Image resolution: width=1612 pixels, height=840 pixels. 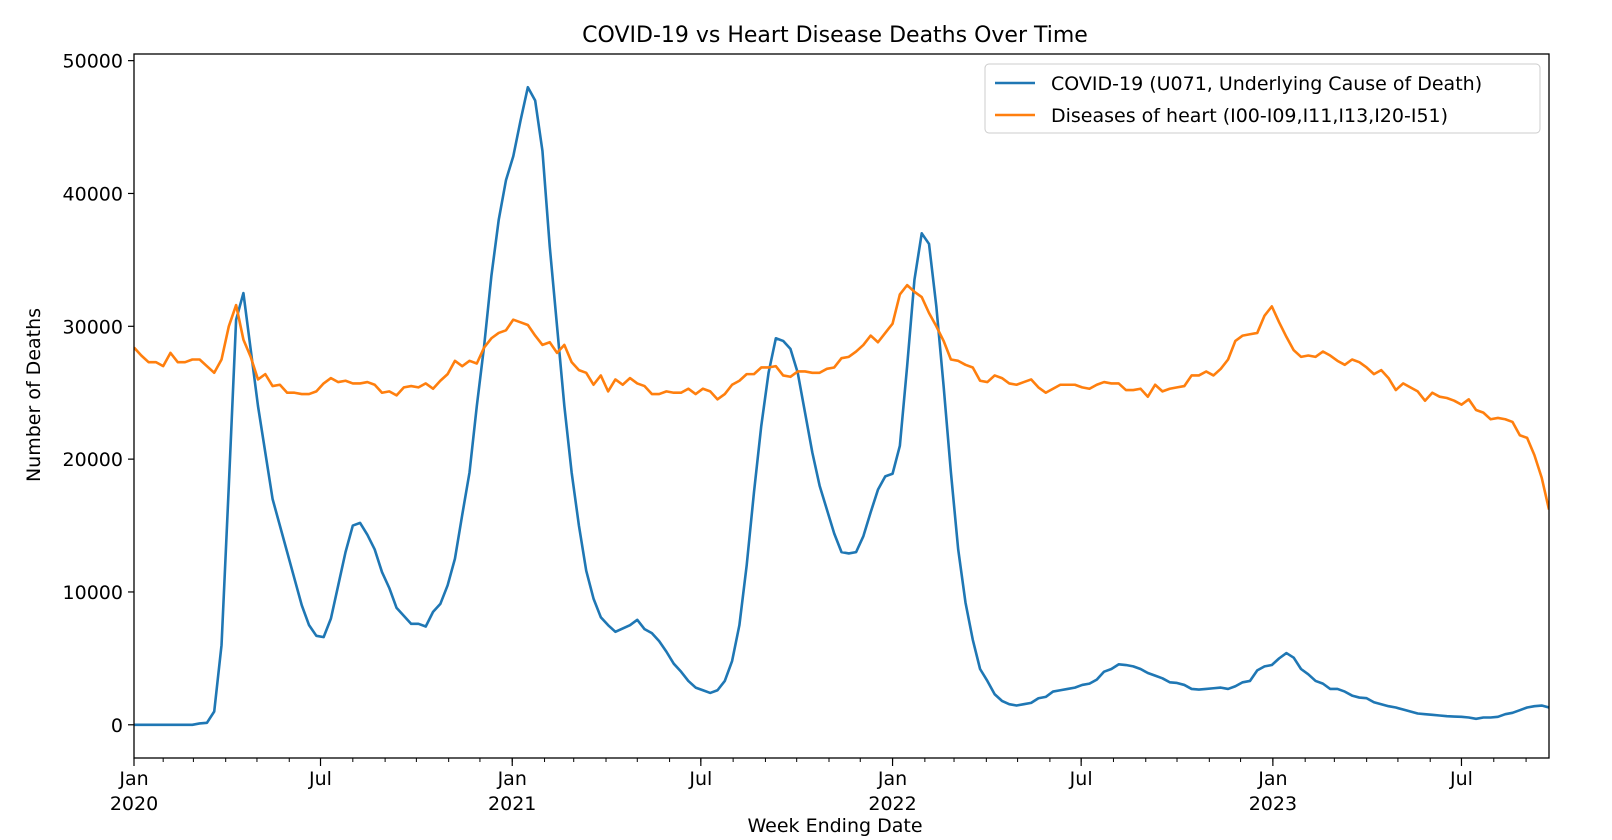 What do you see at coordinates (93, 593) in the screenshot?
I see `y-tick-label: 10000` at bounding box center [93, 593].